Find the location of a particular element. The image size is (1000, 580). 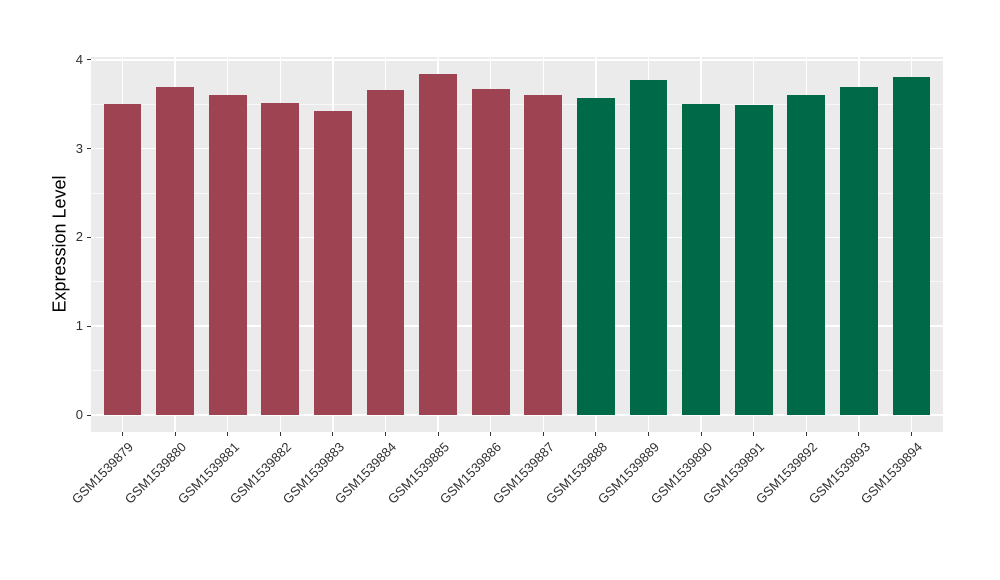

y-tick-label: 3 is located at coordinates (79, 148).